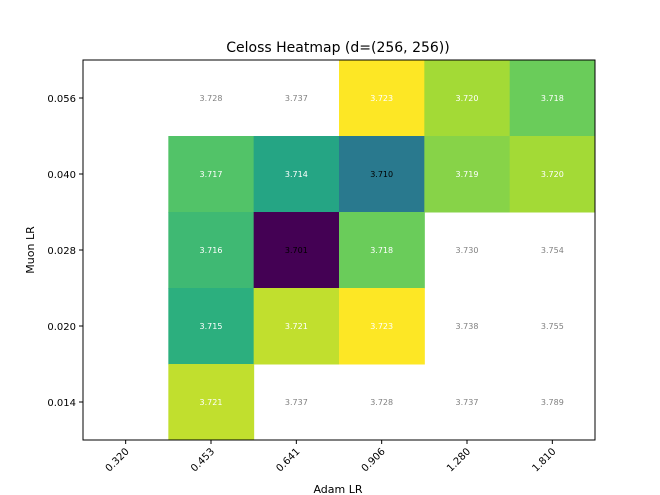 This screenshot has height=495, width=660. What do you see at coordinates (118, 460) in the screenshot?
I see `x-tick-label: 0.320` at bounding box center [118, 460].